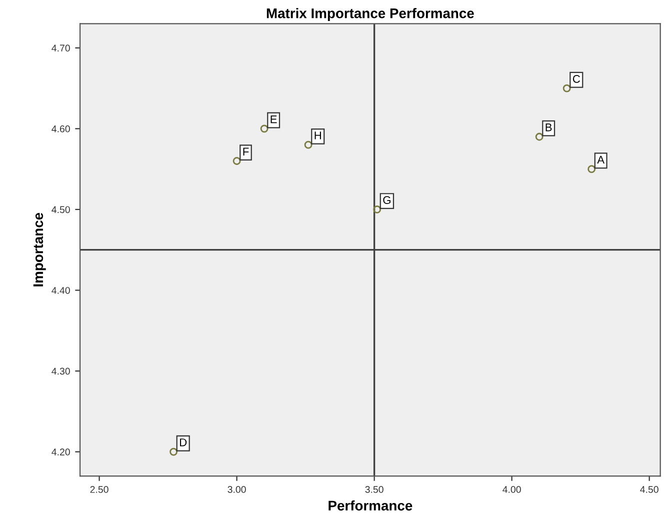 The height and width of the screenshot is (526, 667). I want to click on y-tick-label: 4.40, so click(61, 290).